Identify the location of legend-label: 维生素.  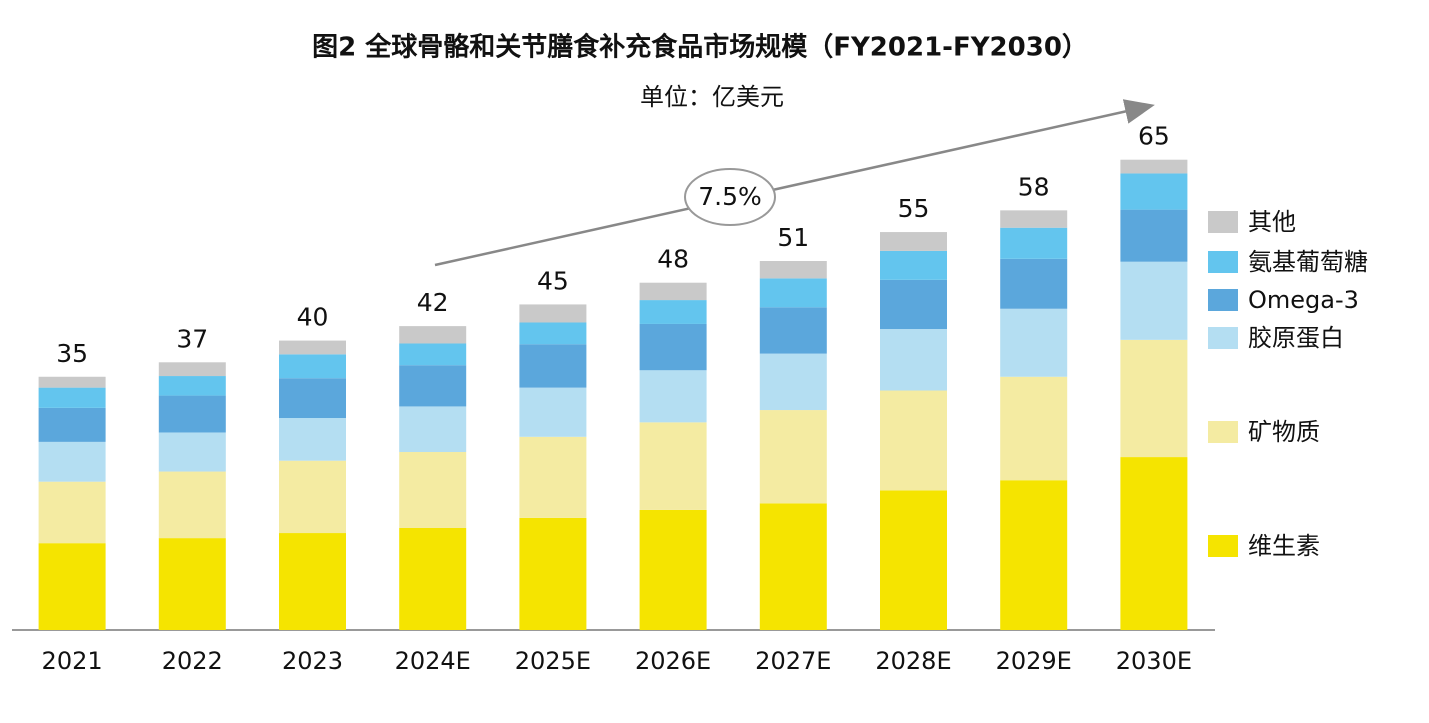
(1284, 546).